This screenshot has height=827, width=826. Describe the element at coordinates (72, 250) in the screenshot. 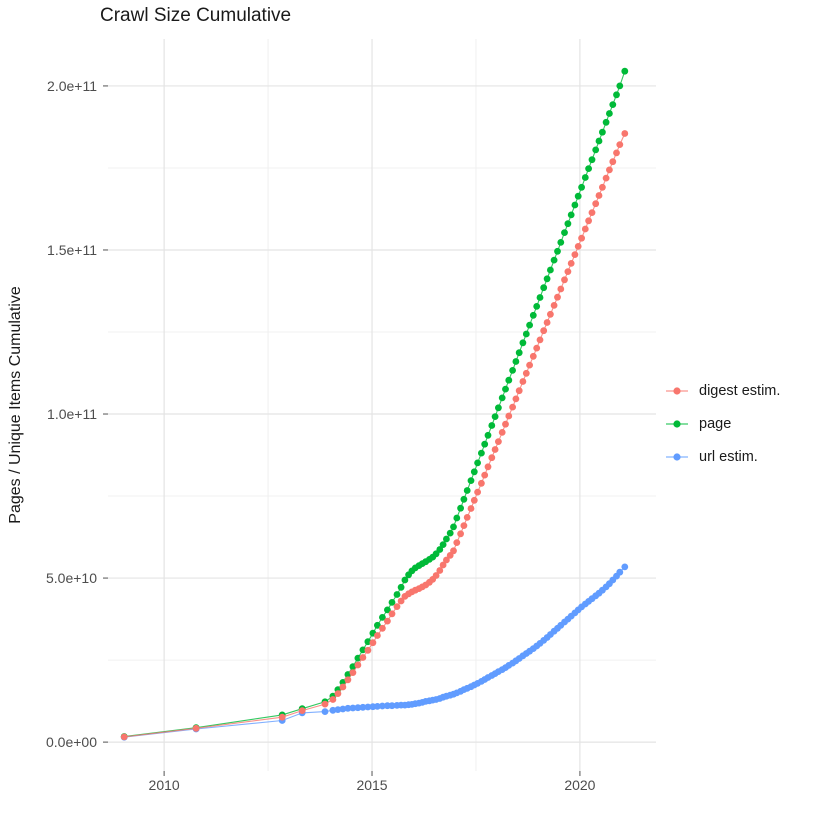

I see `y-tick-label: 1.5e+11` at that location.